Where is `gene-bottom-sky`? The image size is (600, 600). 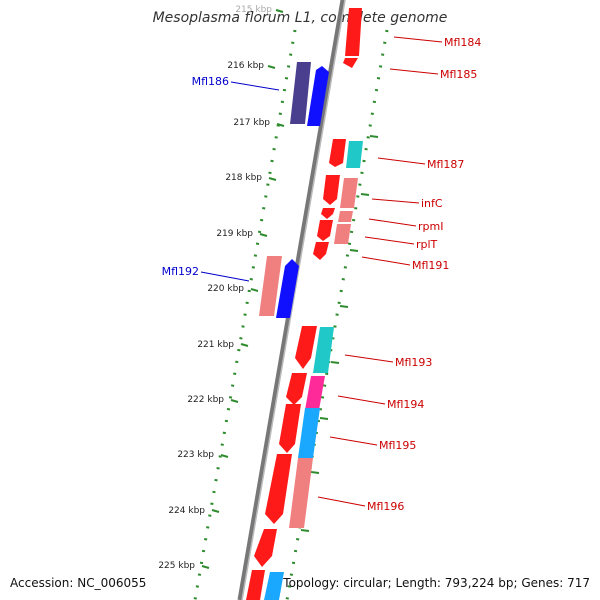
gene-bottom-sky is located at coordinates (274, 586).